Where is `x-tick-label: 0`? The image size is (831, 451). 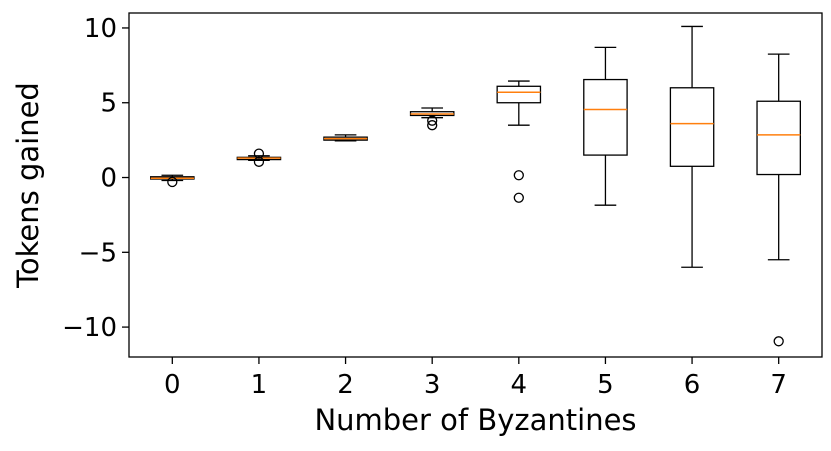 x-tick-label: 0 is located at coordinates (172, 385).